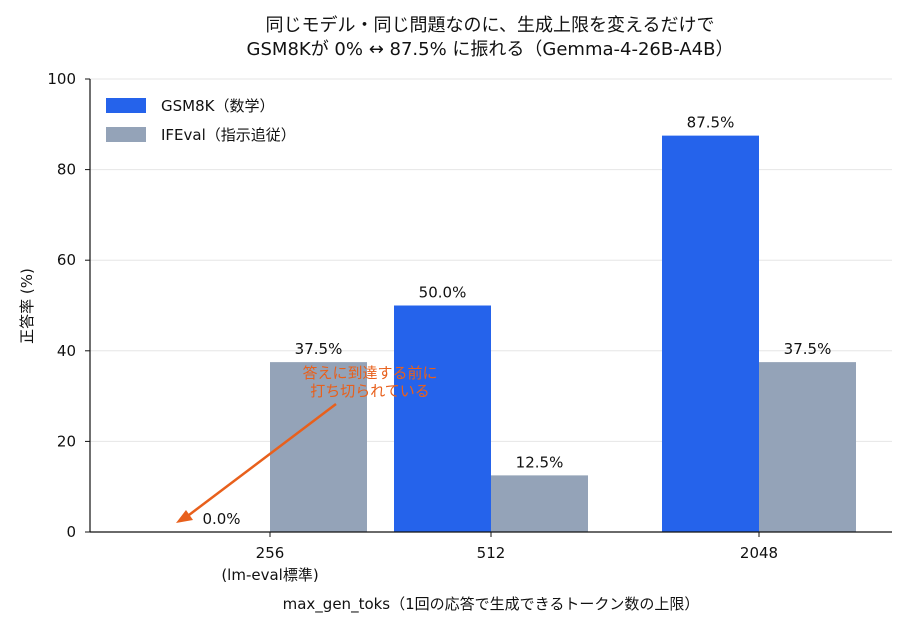  I want to click on y-tick-label: 60, so click(66, 260).